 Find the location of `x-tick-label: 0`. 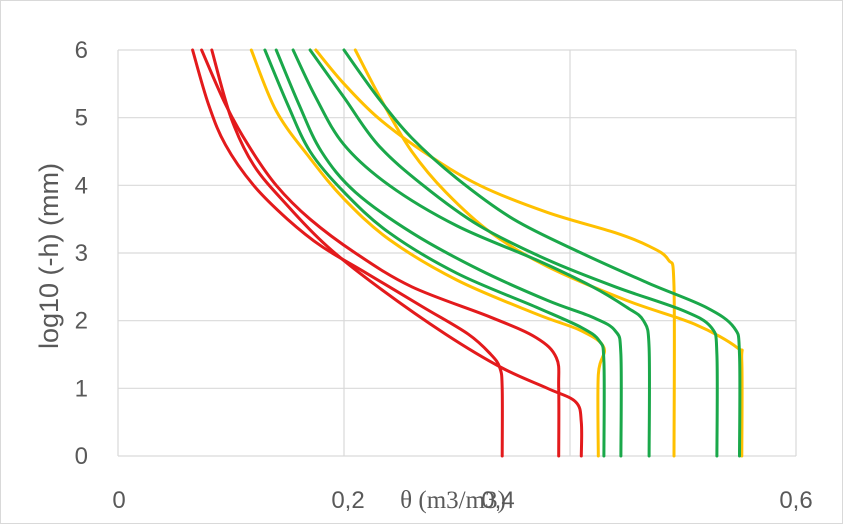

x-tick-label: 0 is located at coordinates (118, 500).